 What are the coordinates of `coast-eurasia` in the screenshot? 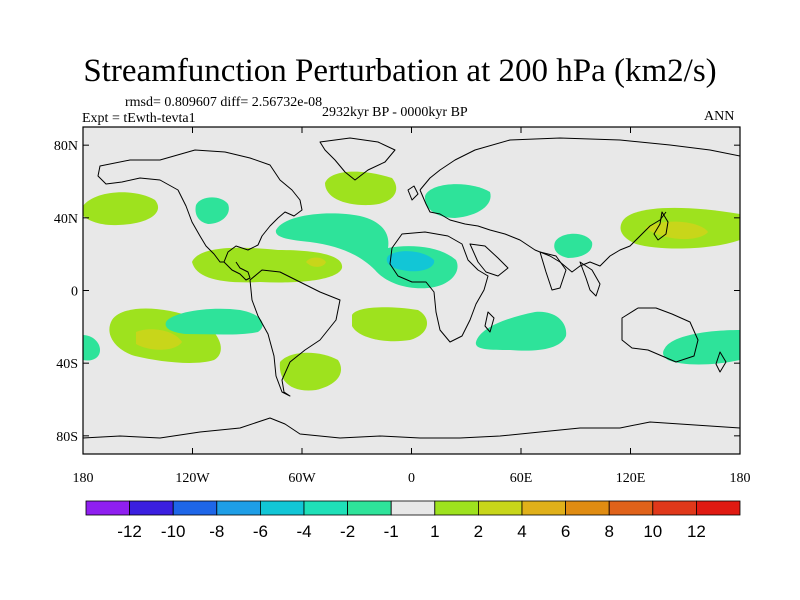 It's located at (579, 164).